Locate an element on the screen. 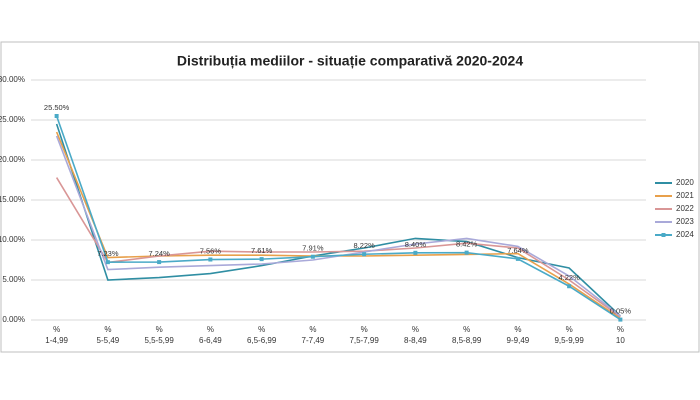  legend-label: 2022 is located at coordinates (685, 208).